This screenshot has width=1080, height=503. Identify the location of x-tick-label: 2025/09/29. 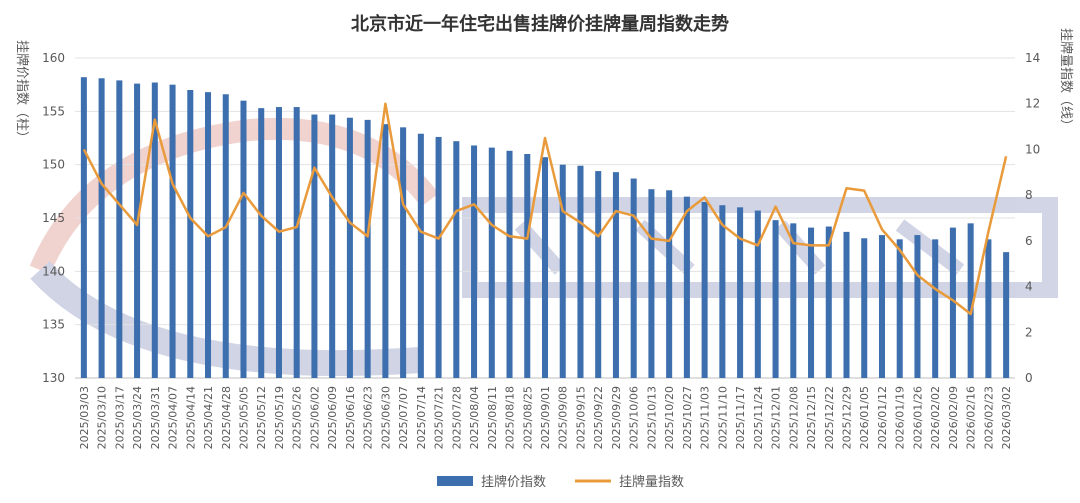
(616, 417).